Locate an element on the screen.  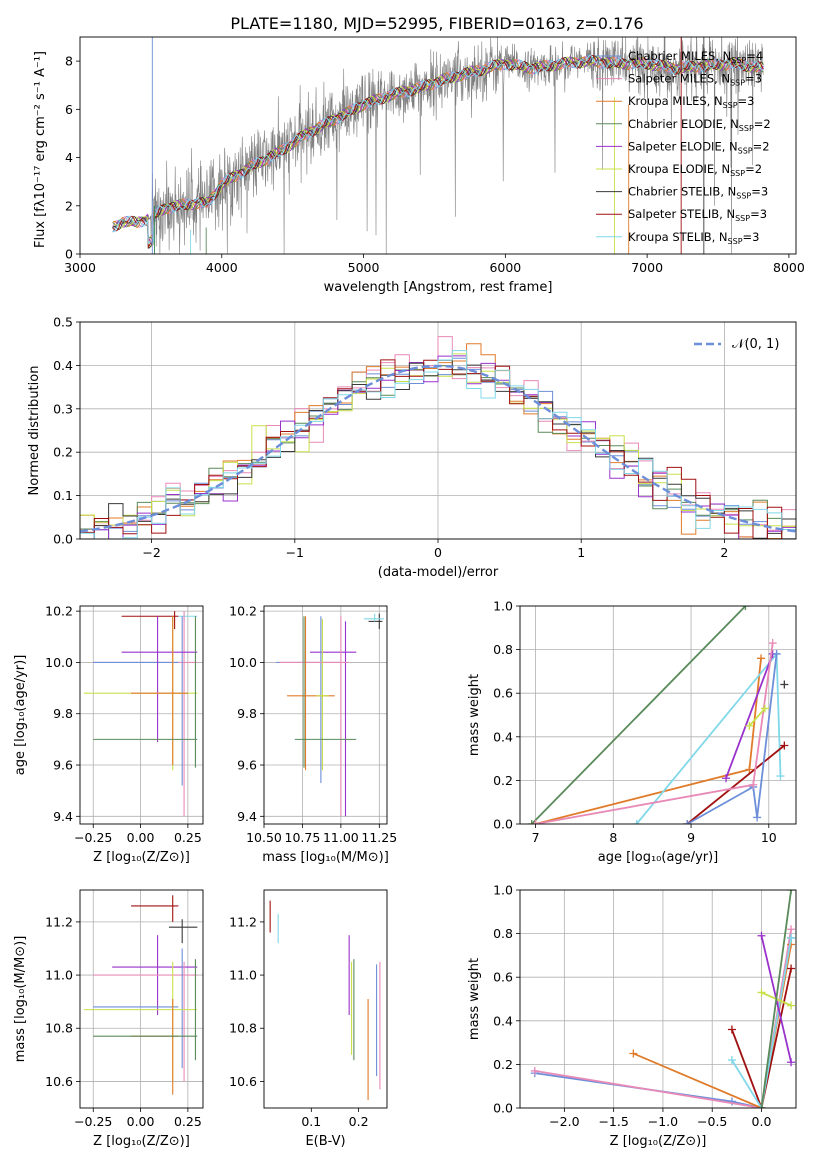
x-tick-label: 5000 is located at coordinates (364, 267).